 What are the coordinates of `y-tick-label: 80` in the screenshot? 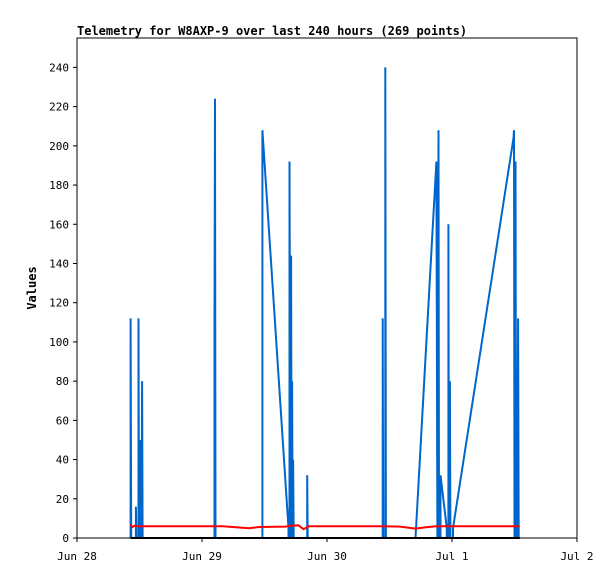 It's located at (62, 381).